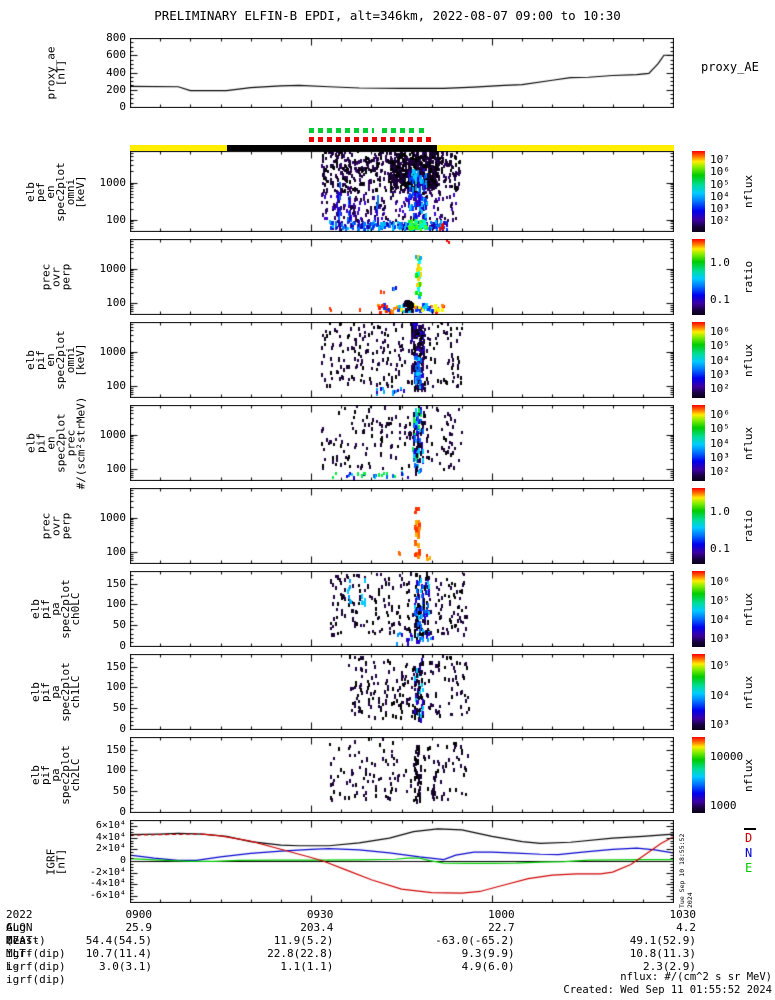 This screenshot has height=1000, width=775. What do you see at coordinates (122, 860) in the screenshot?
I see `ytick-igrf-3: 0` at bounding box center [122, 860].